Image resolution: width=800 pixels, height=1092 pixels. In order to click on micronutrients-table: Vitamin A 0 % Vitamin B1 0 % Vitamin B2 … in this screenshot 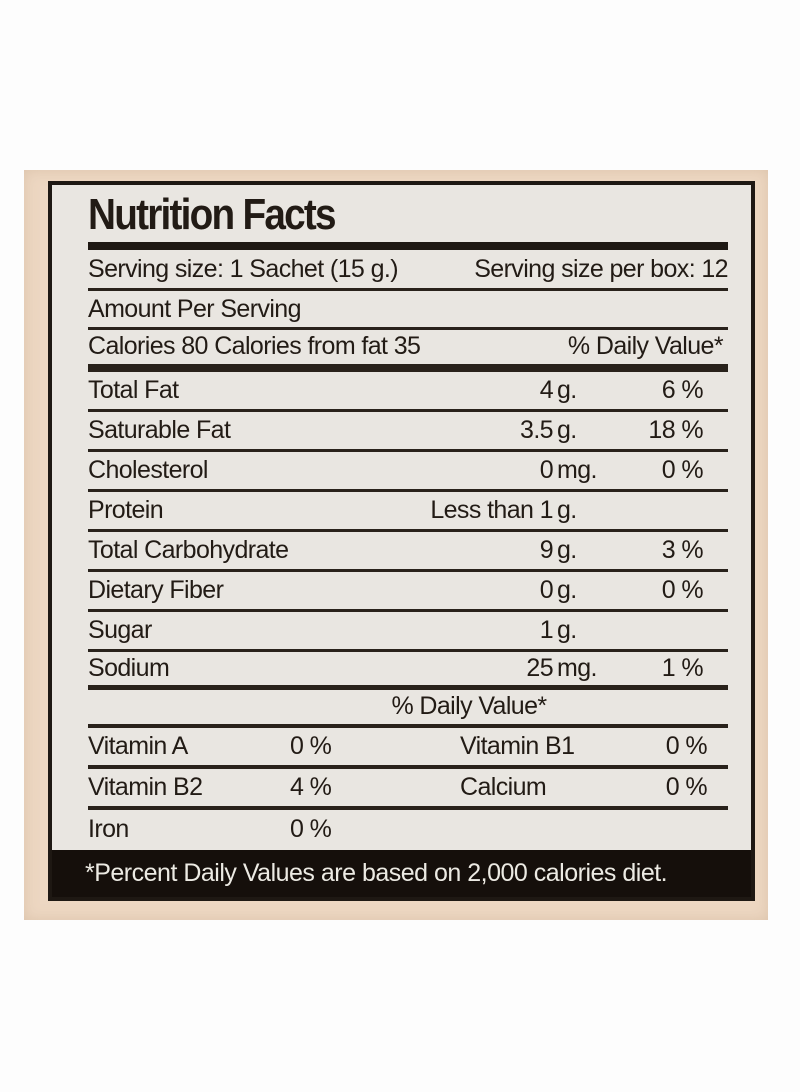, I will do `click(408, 789)`.